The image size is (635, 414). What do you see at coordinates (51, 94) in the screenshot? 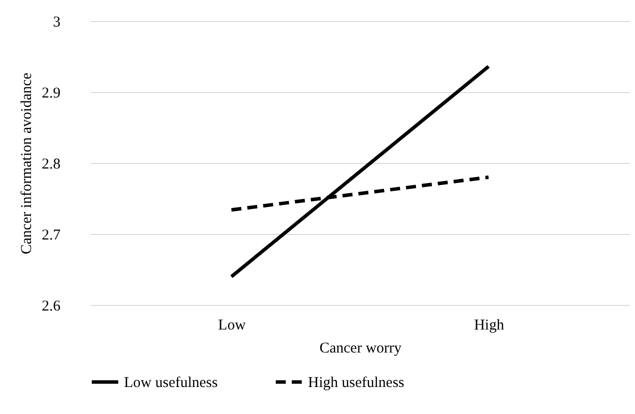
I see `y-tick-label: 2.9` at bounding box center [51, 94].